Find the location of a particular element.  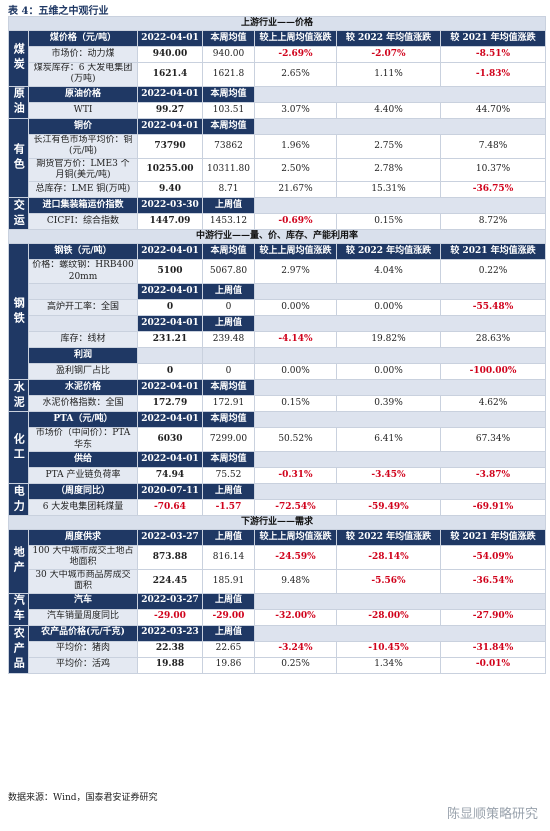

cell-avg: 0 is located at coordinates (228, 308).